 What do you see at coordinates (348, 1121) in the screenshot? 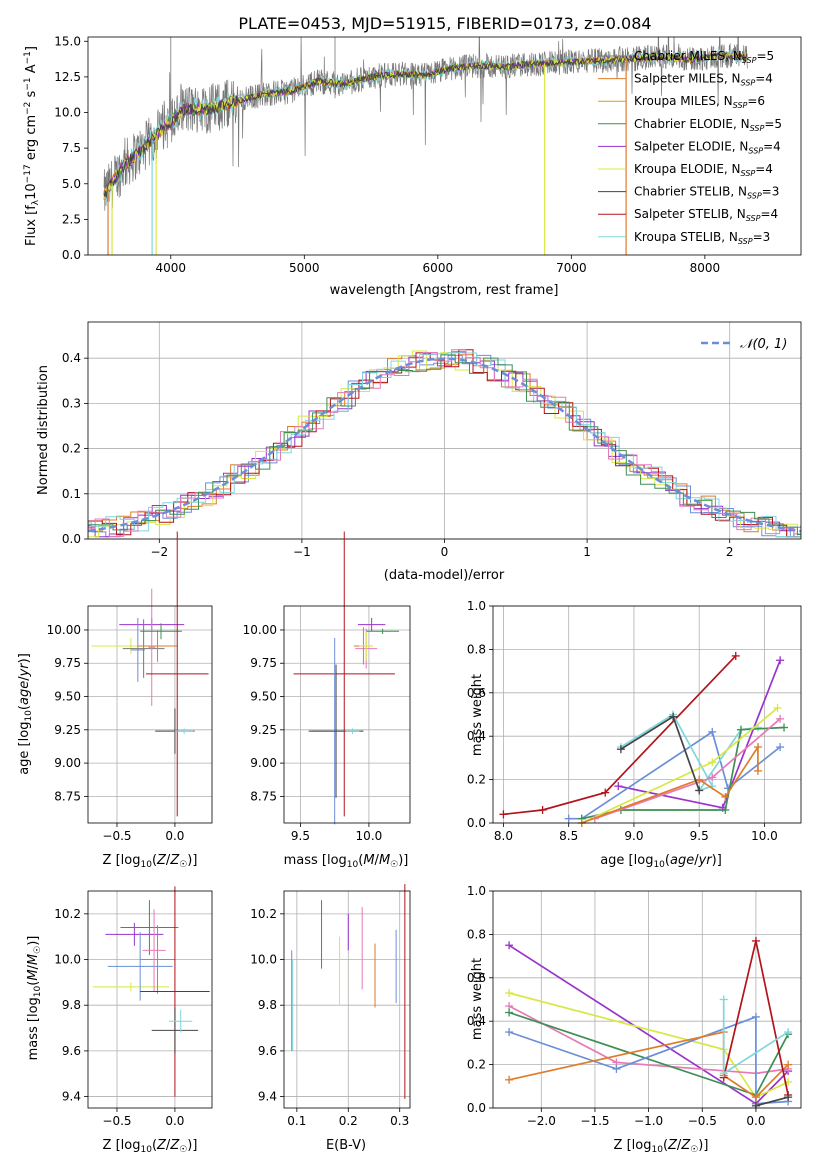
I see `x-tick-label: 0.2` at bounding box center [348, 1121].